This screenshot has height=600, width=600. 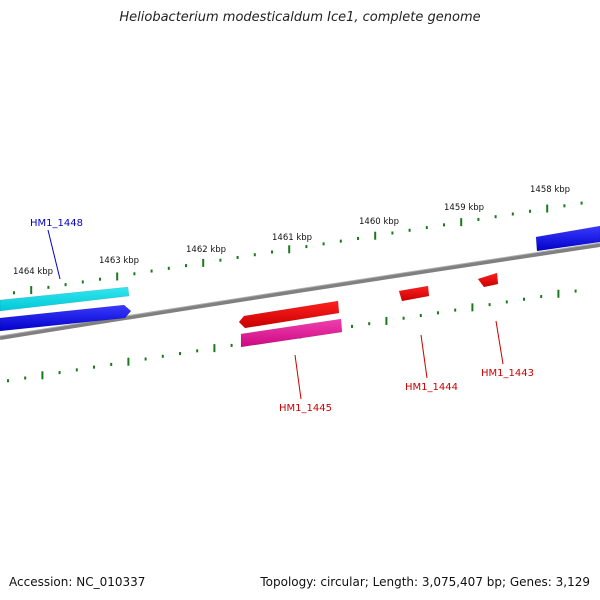 I want to click on gene-label: HM1_1443, so click(x=507, y=373).